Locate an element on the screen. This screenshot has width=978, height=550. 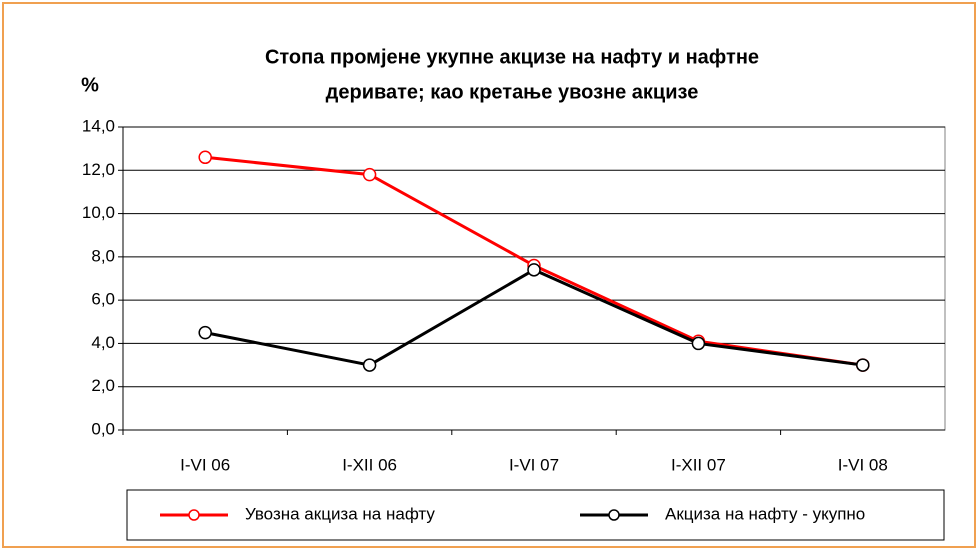
y-tick-label: 4,0 is located at coordinates (103, 342).